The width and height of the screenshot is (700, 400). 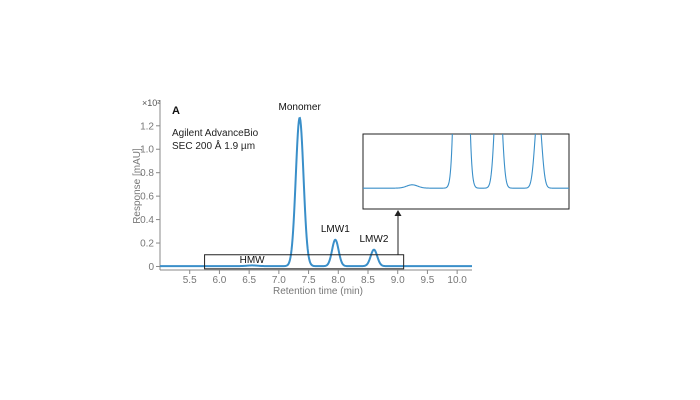 What do you see at coordinates (147, 126) in the screenshot?
I see `y-tick-label: 1.2` at bounding box center [147, 126].